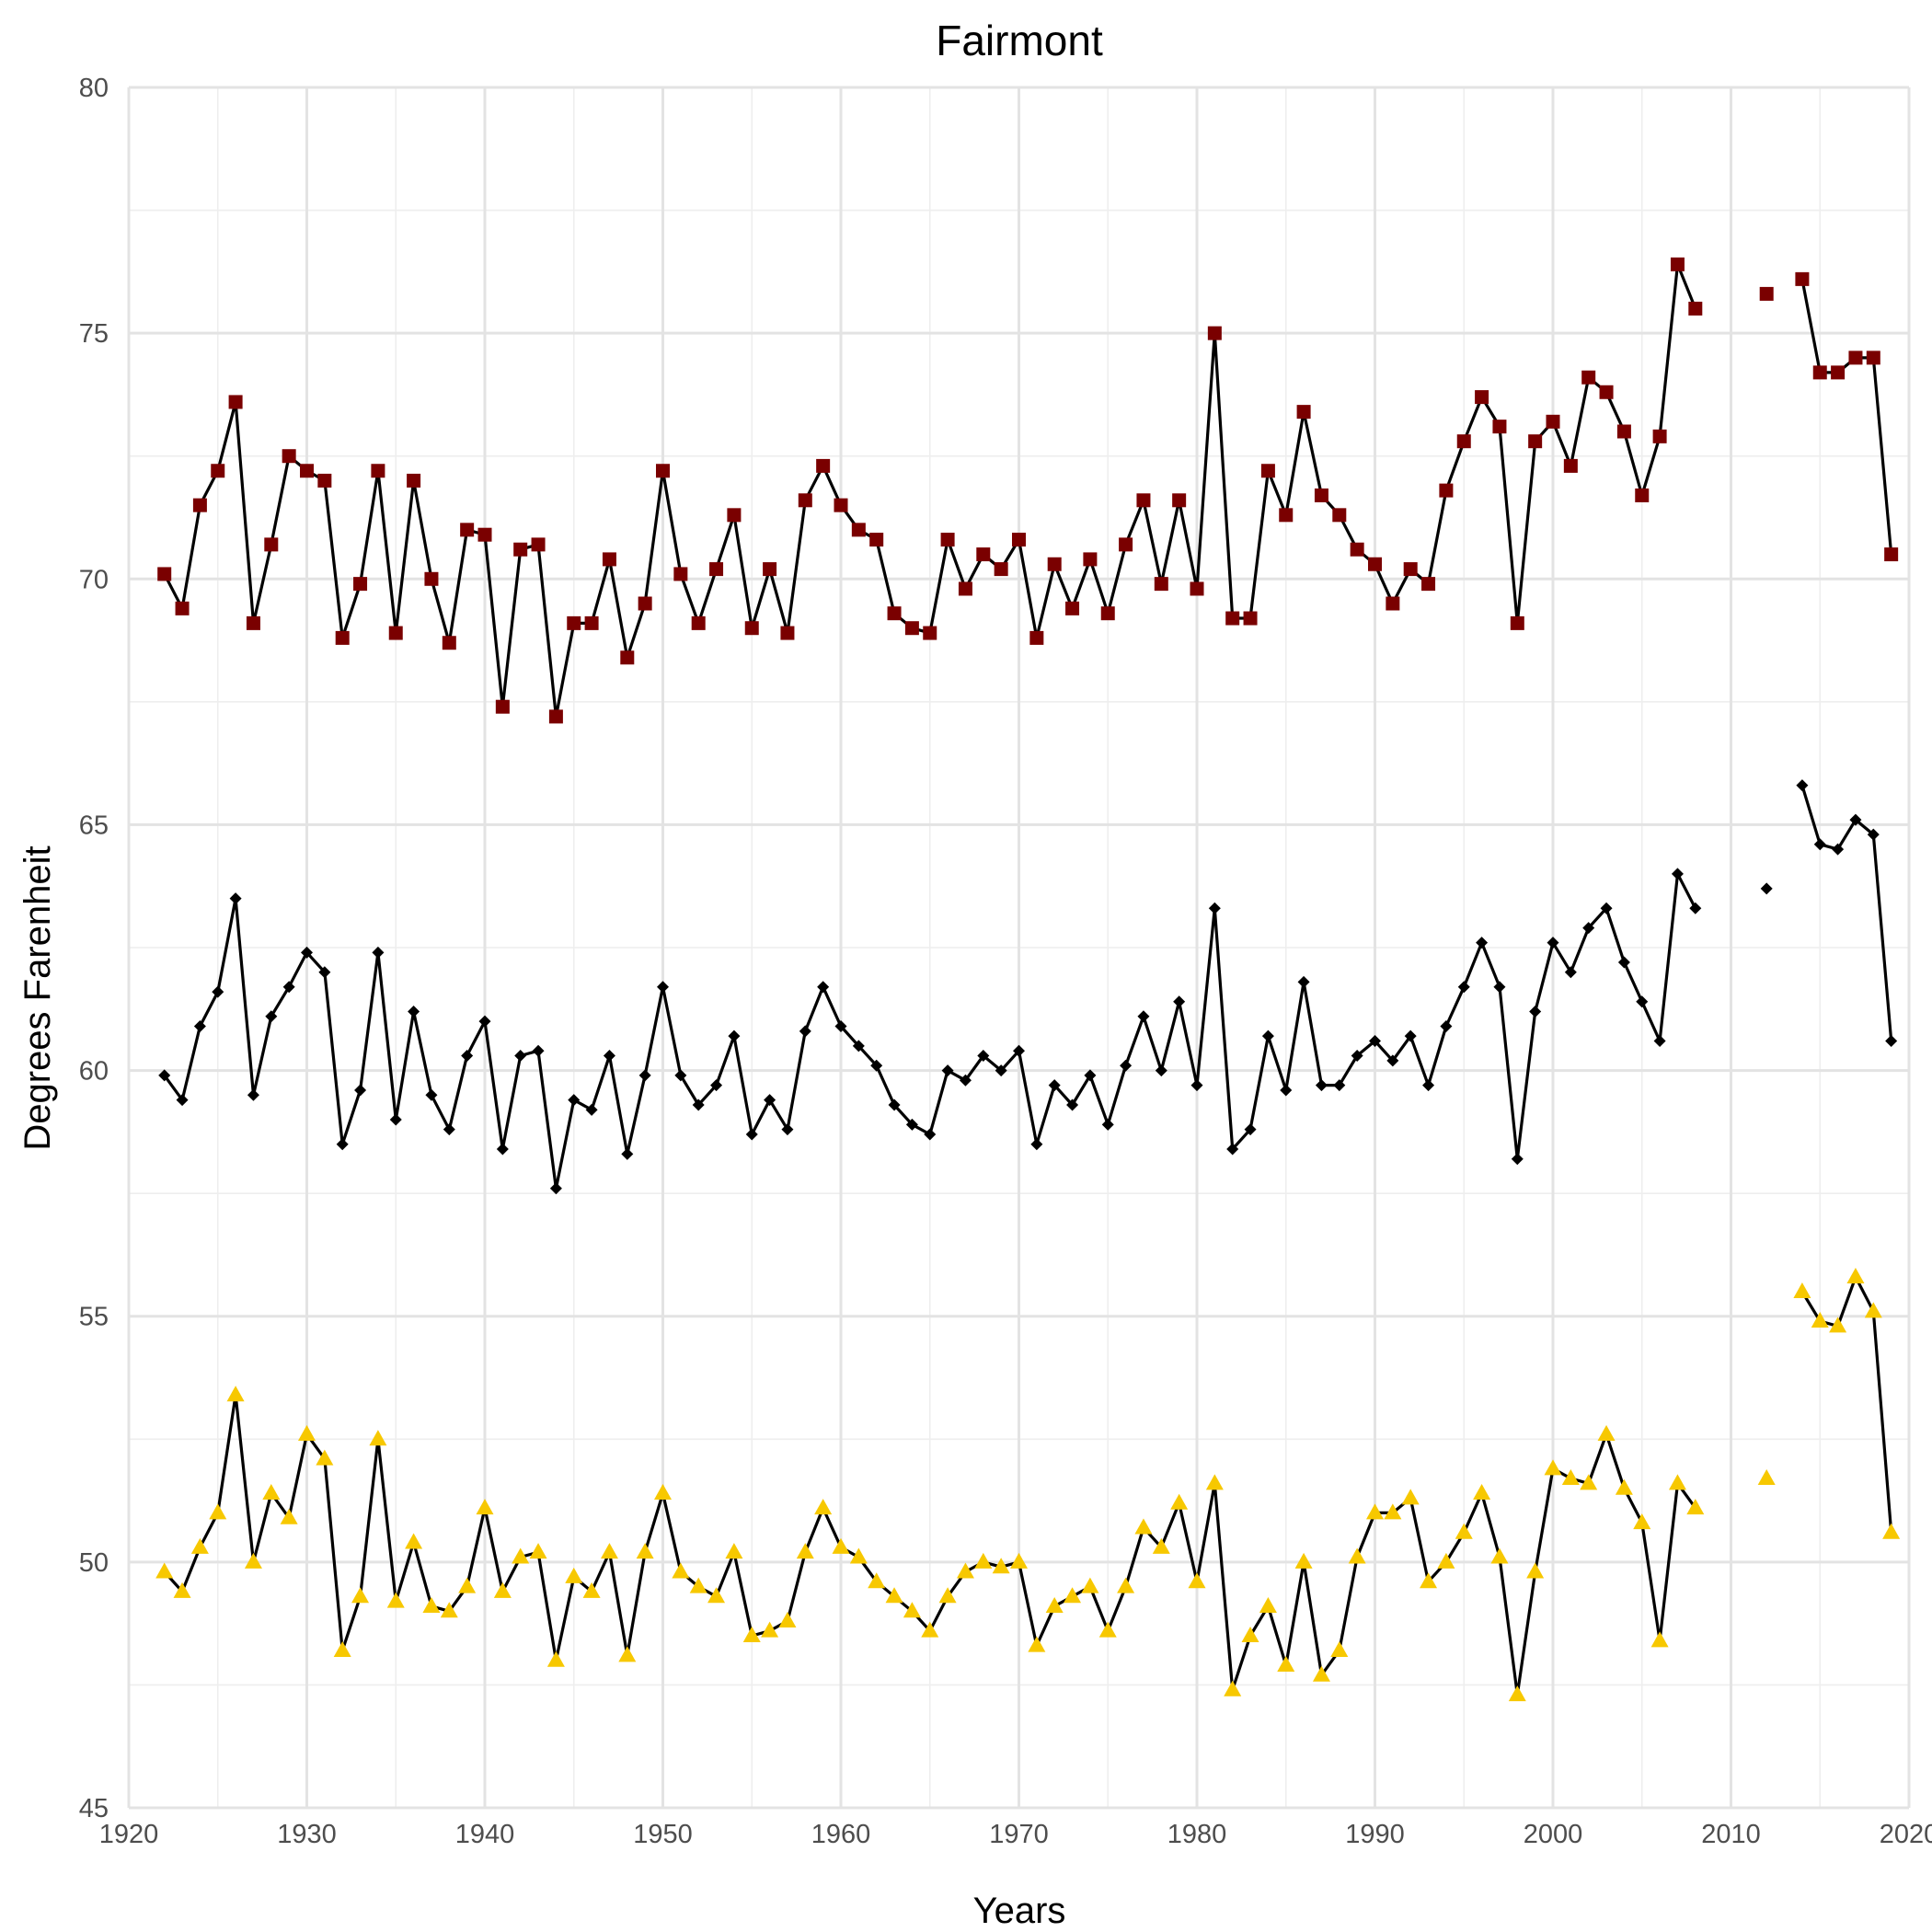 The width and height of the screenshot is (1932, 1932). Describe the element at coordinates (1906, 1834) in the screenshot. I see `x-tick-label: 2020` at that location.